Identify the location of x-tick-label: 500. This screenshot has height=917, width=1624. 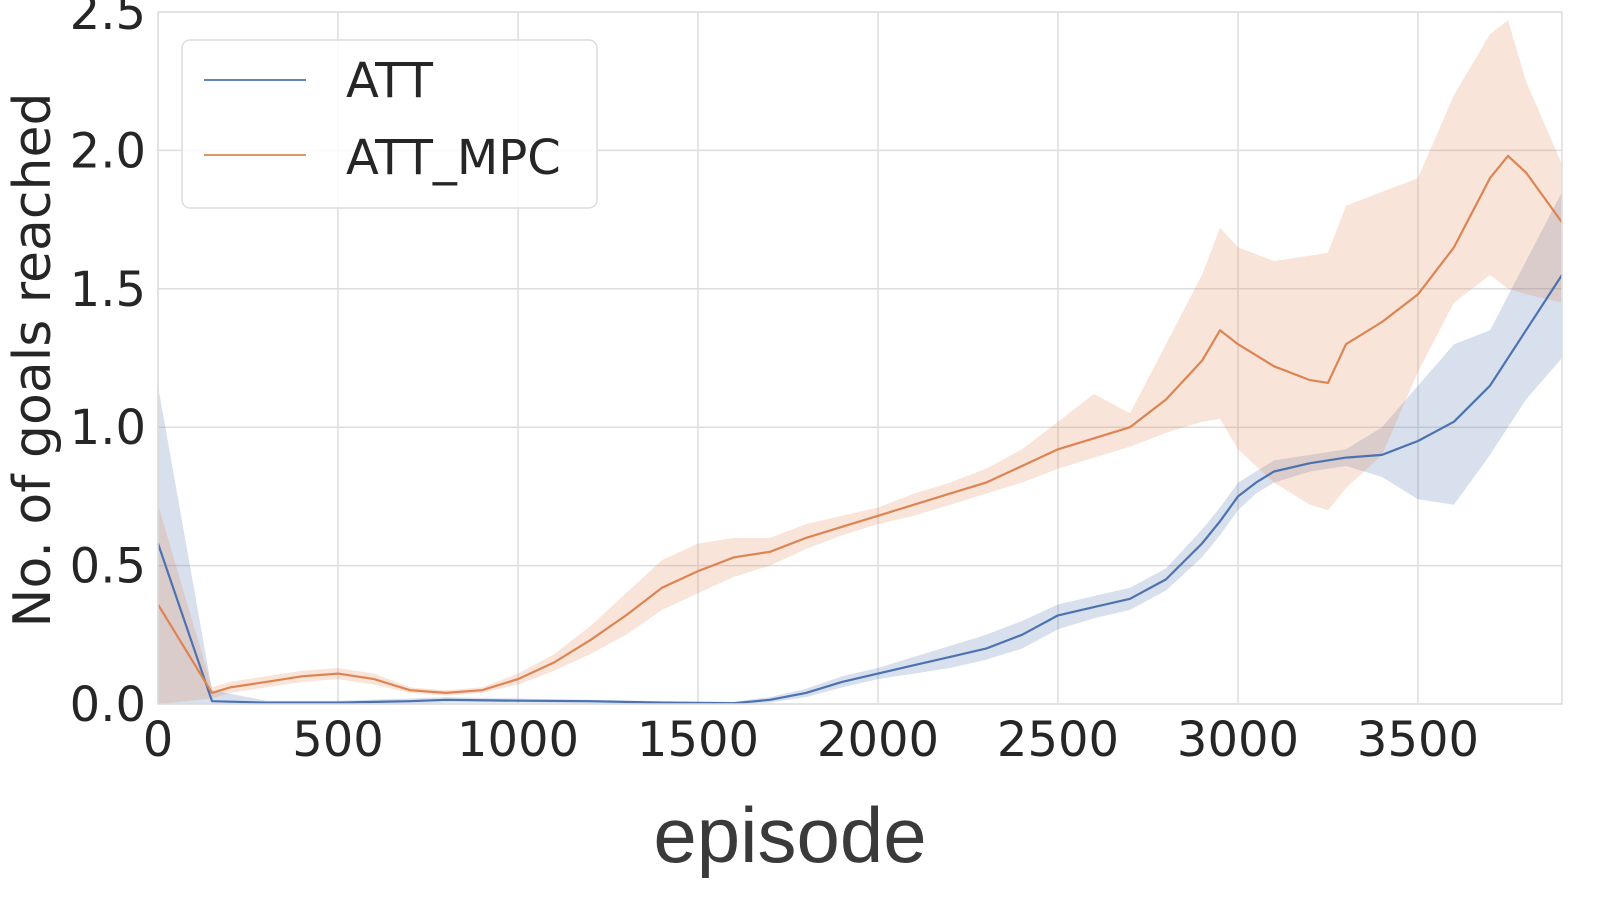
(338, 740).